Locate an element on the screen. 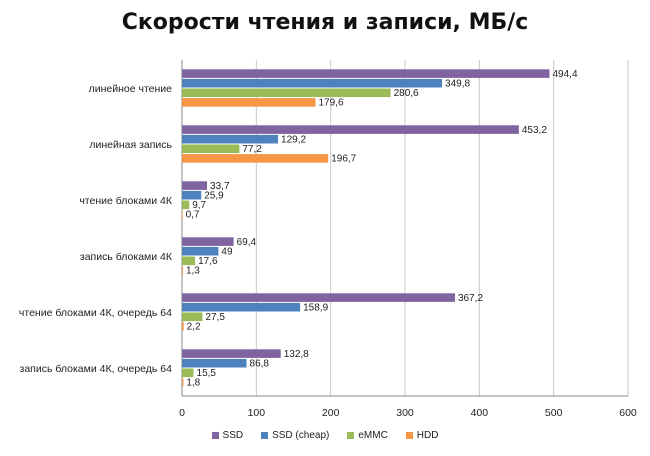  data-label: 25,9 is located at coordinates (214, 196).